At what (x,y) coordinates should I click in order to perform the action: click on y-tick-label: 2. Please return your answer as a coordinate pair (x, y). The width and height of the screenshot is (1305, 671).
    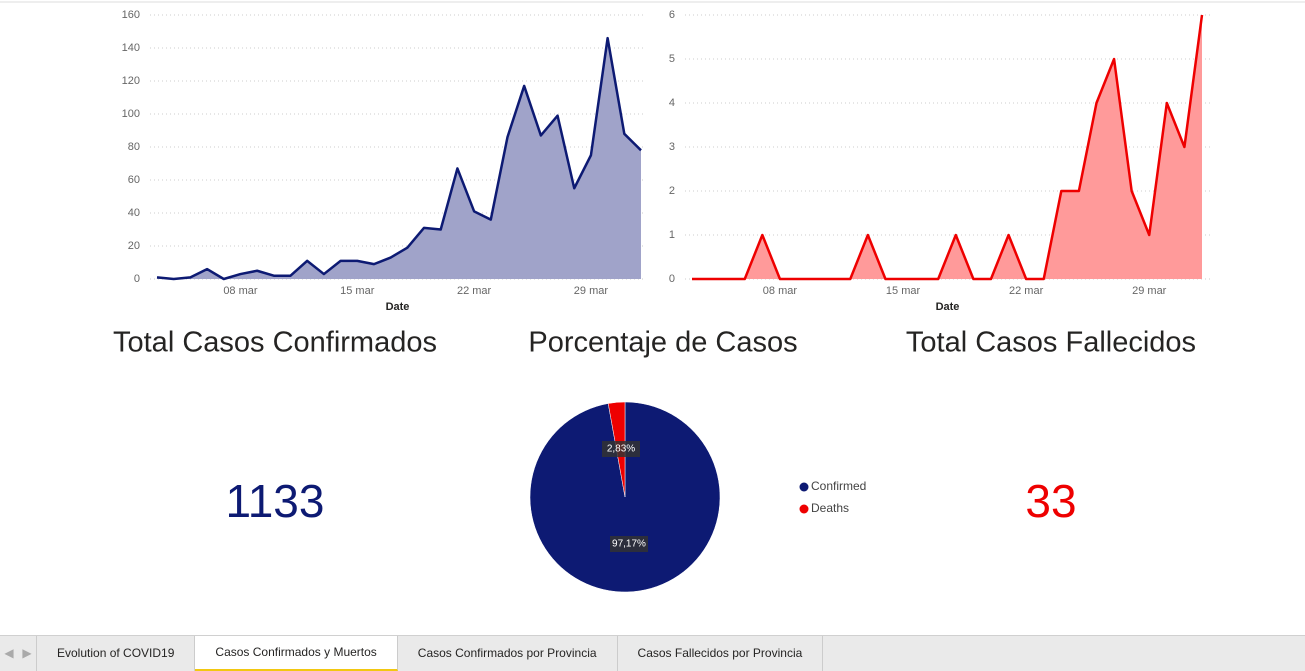
    Looking at the image, I should click on (672, 191).